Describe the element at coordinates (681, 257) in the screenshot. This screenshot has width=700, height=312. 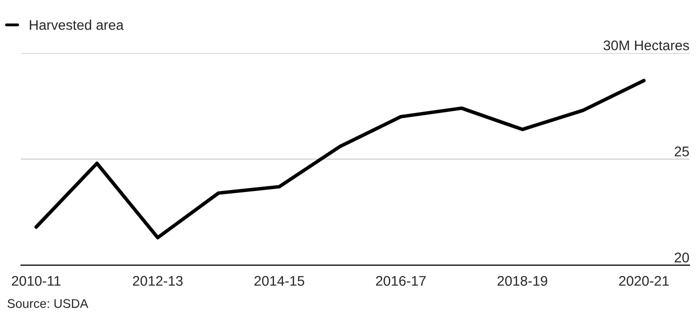
I see `y-tick-label: 20` at that location.